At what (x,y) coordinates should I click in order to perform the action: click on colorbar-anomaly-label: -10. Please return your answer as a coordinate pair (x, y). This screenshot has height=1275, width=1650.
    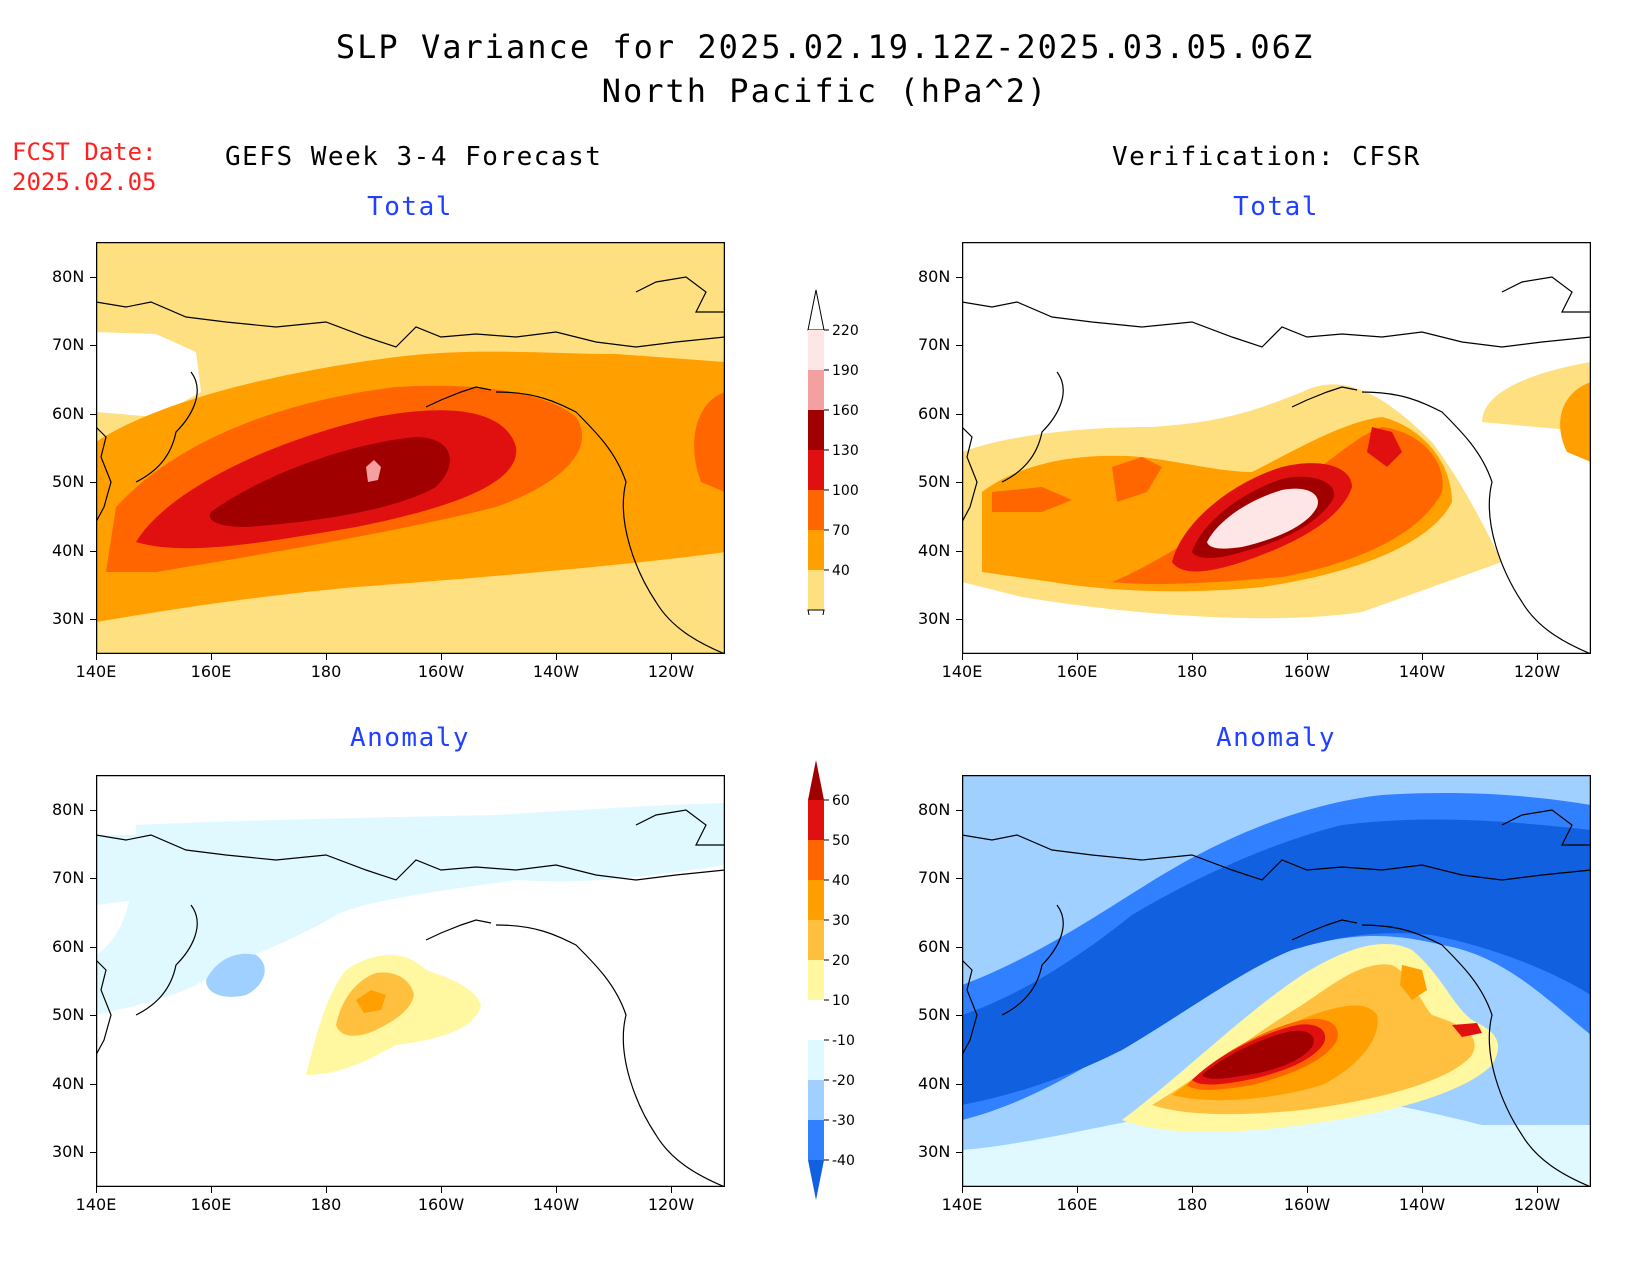
    Looking at the image, I should click on (843, 1041).